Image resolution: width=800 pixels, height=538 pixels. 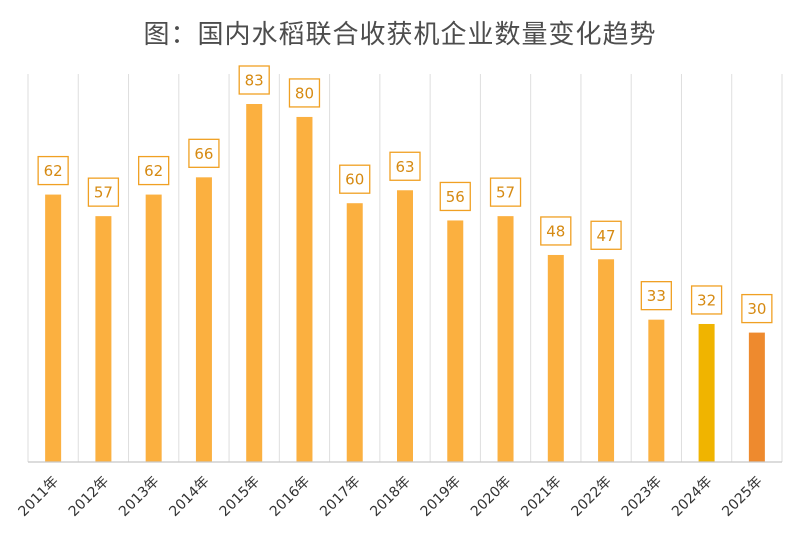 What do you see at coordinates (354, 332) in the screenshot?
I see `bar-2017年` at bounding box center [354, 332].